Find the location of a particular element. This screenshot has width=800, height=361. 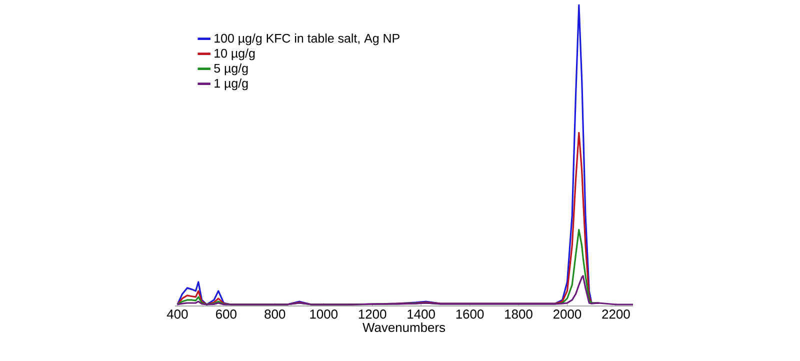

x-tick-label: 1400 is located at coordinates (421, 314).